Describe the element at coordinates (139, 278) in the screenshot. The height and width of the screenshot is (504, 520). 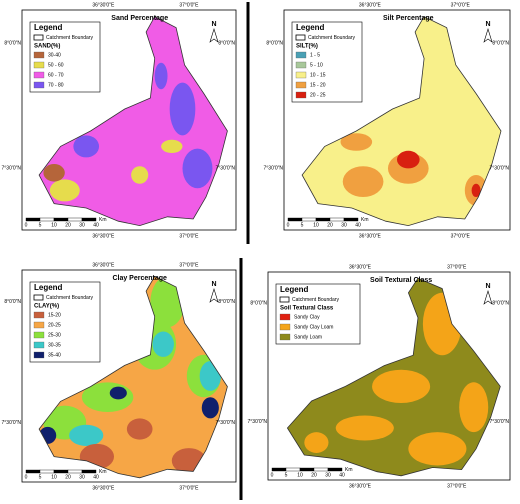
I see `map-title: Clay Percentage` at that location.